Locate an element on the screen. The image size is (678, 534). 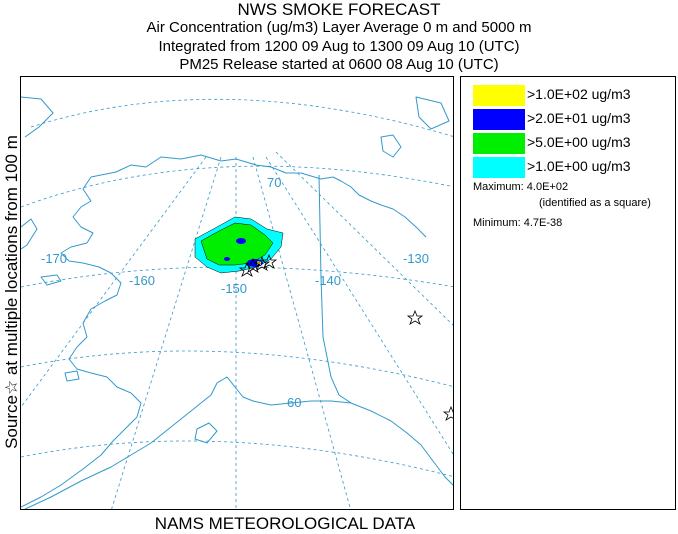
west-coast-upper is located at coordinates (83, 210).